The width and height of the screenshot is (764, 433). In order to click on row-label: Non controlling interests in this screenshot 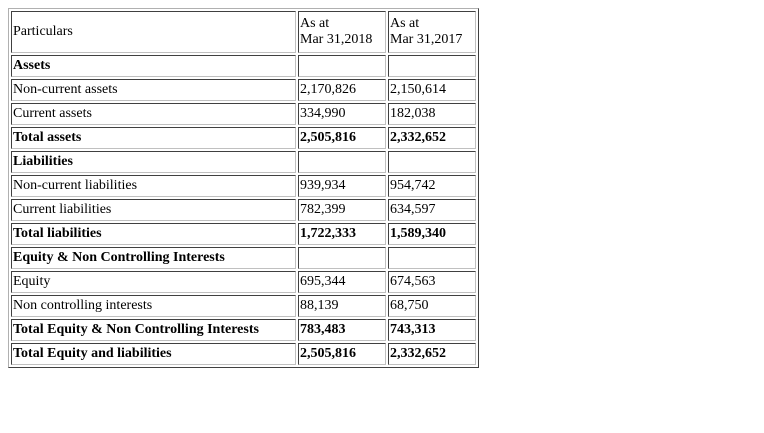, I will do `click(153, 306)`.